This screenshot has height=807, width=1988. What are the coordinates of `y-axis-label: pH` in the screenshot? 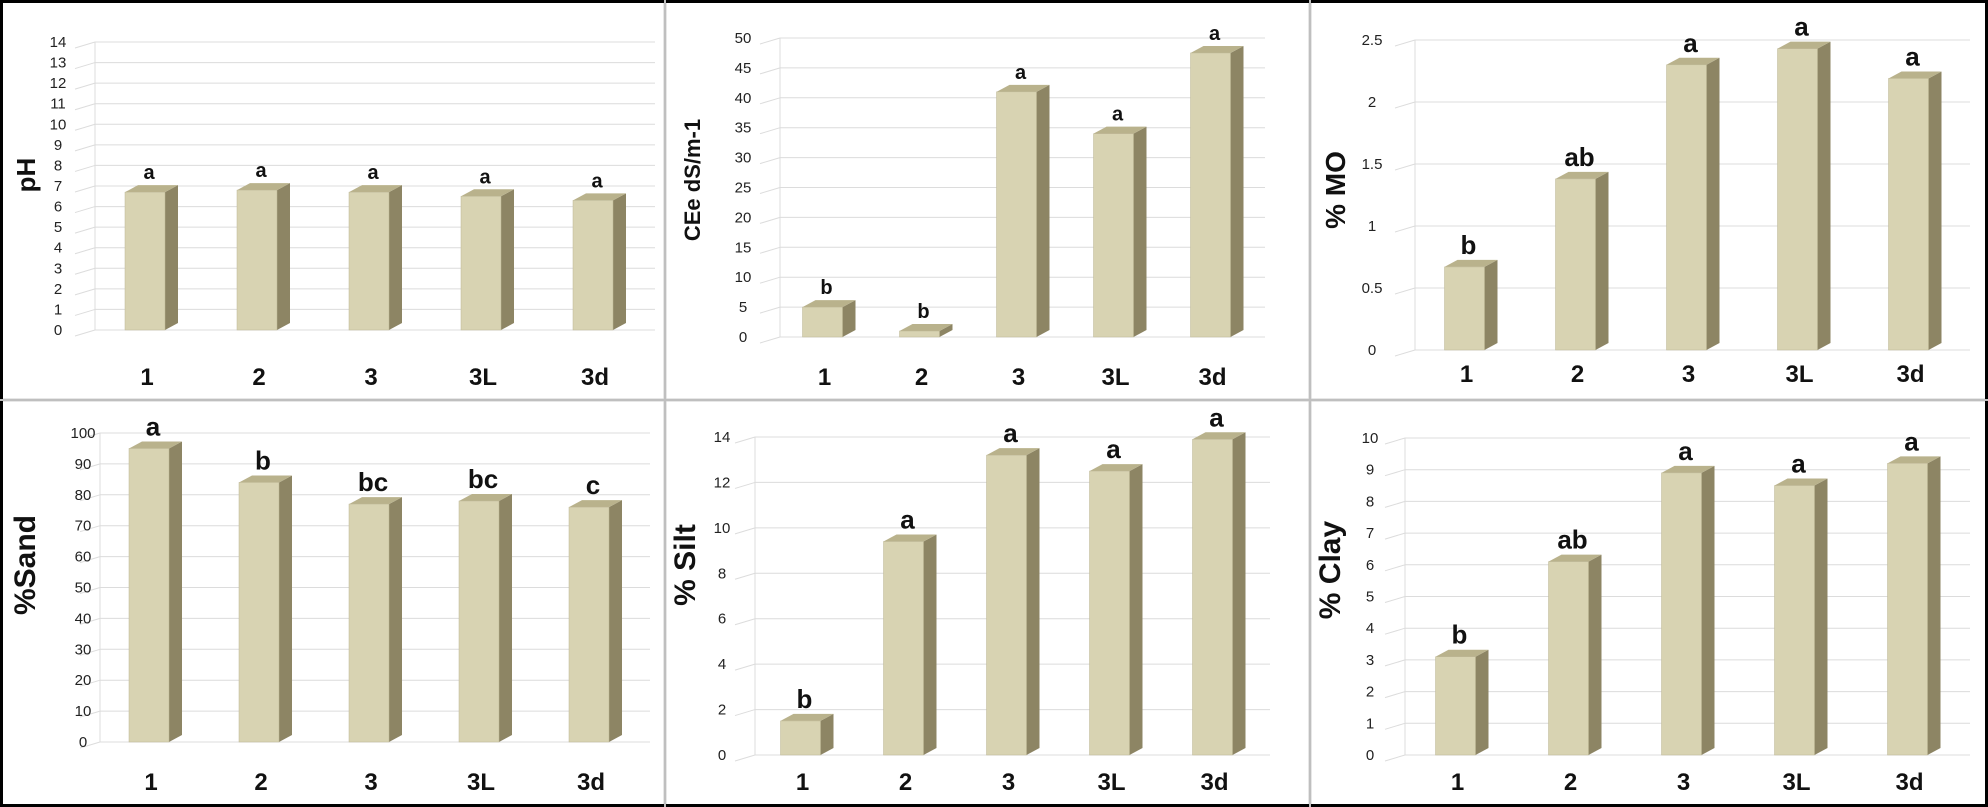 It's located at (26, 175).